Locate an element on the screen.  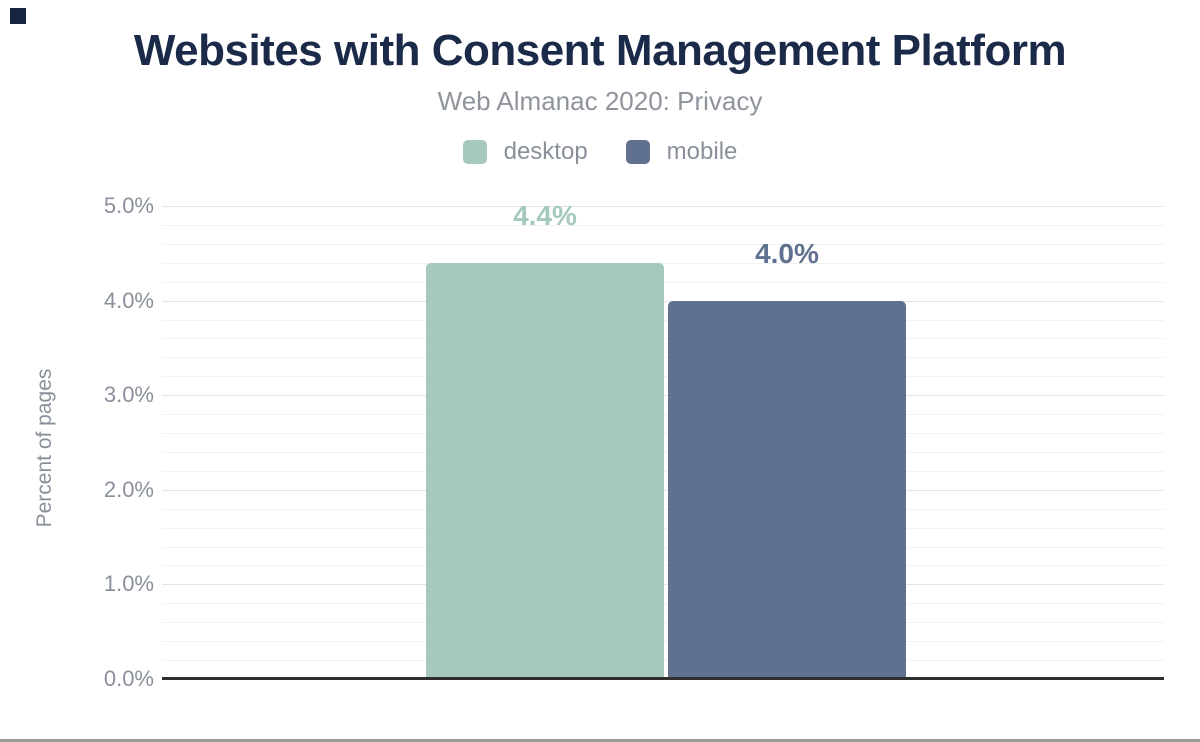
legend: desktop mobile is located at coordinates (600, 152).